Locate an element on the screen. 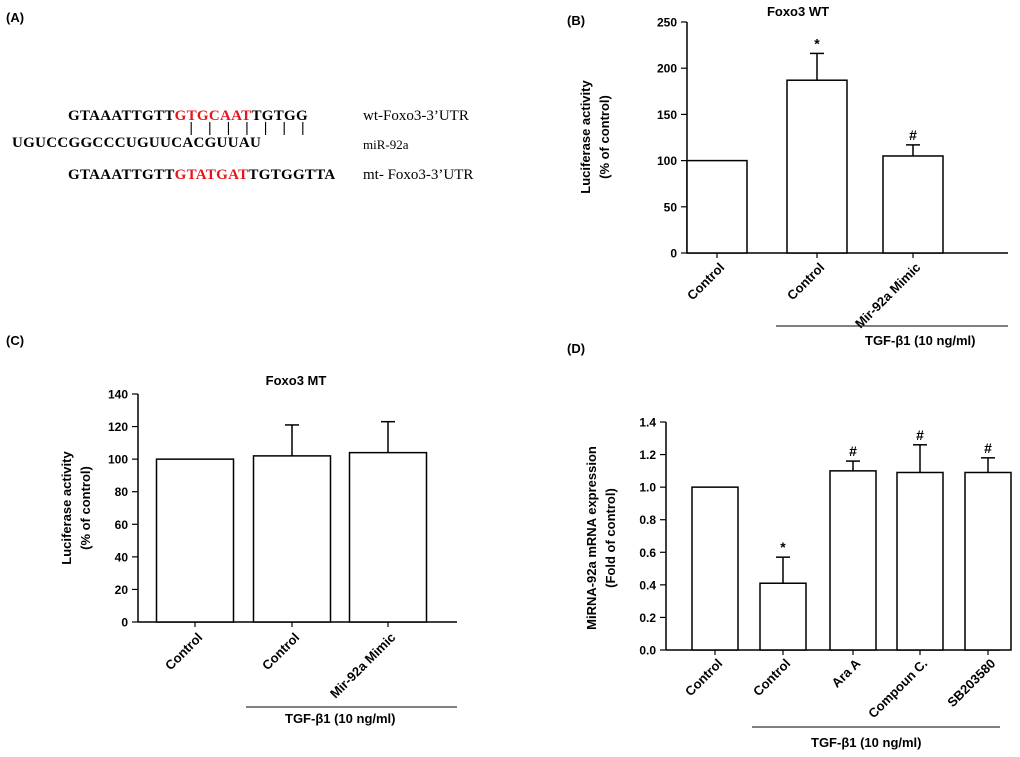 This screenshot has width=1020, height=757. x-category-label: Ara A is located at coordinates (846, 672).